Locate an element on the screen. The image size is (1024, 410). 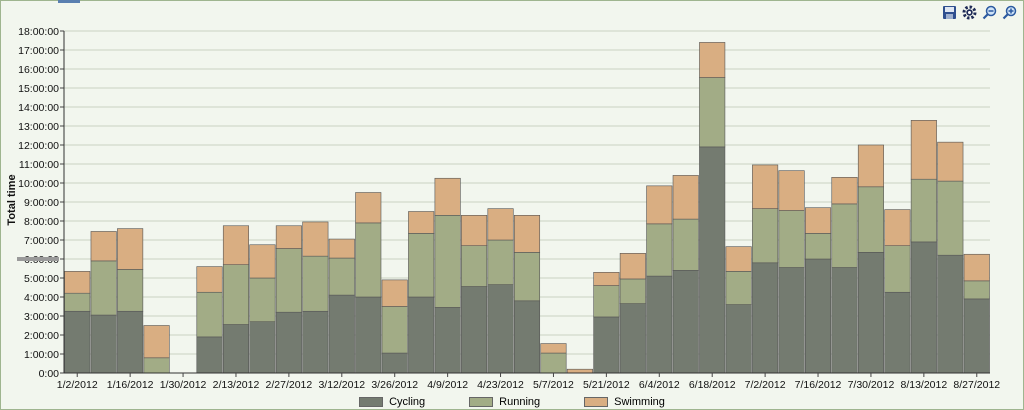
zoom-out-button is located at coordinates (989, 12).